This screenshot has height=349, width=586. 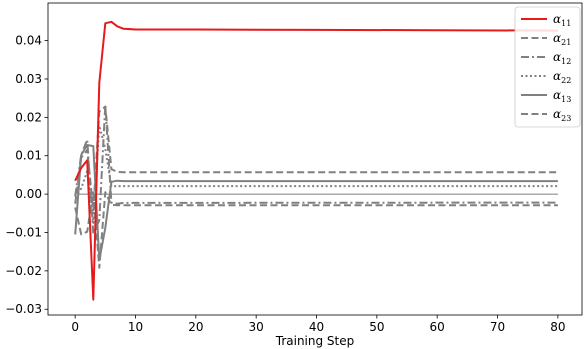 I want to click on y-tick-label: −0.03, so click(x=23, y=309).